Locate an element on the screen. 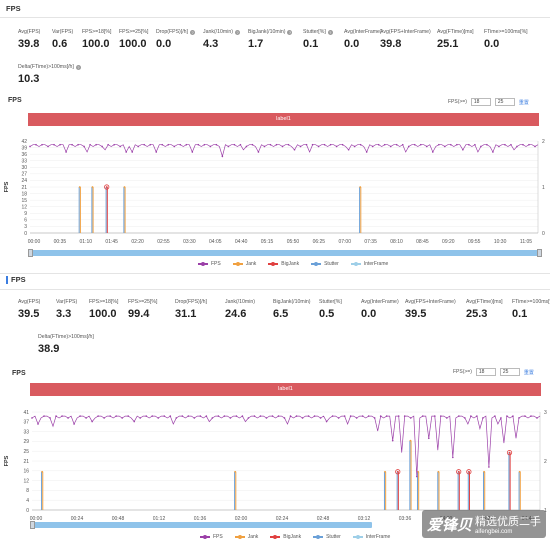 The image size is (550, 543). stat-value: 0.1 is located at coordinates (520, 314).